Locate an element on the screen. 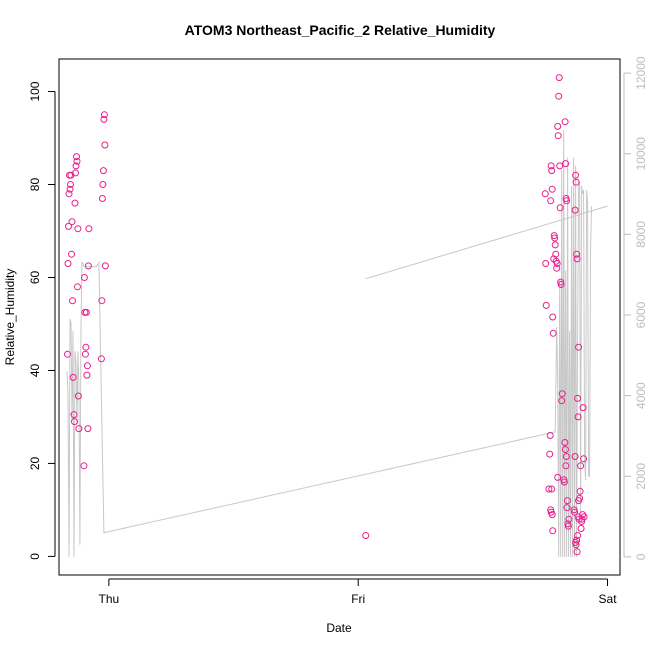 This screenshot has width=650, height=650. y2-axis: 0 2000 4000 6000 8000 10000 12000 is located at coordinates (635, 308).